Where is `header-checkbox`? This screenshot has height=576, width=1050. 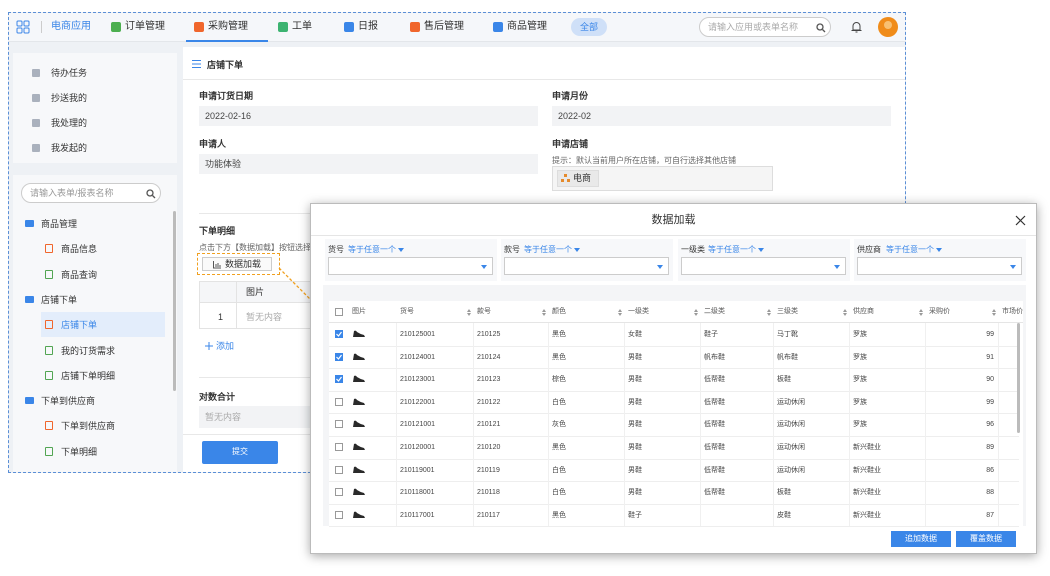 header-checkbox is located at coordinates (339, 312).